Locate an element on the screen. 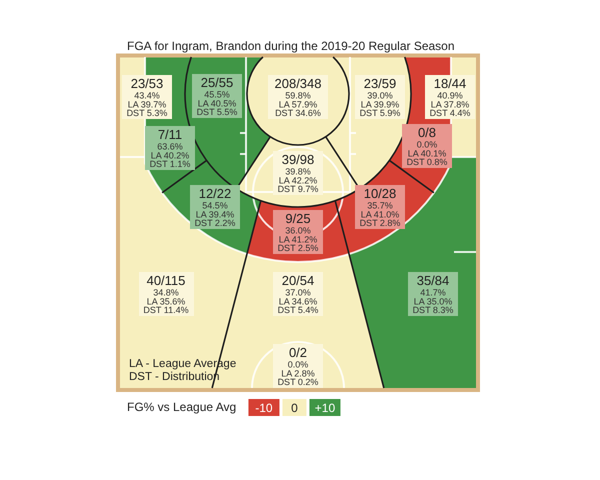 This screenshot has height=480, width=600. data-label: DST 5.5% is located at coordinates (217, 112).